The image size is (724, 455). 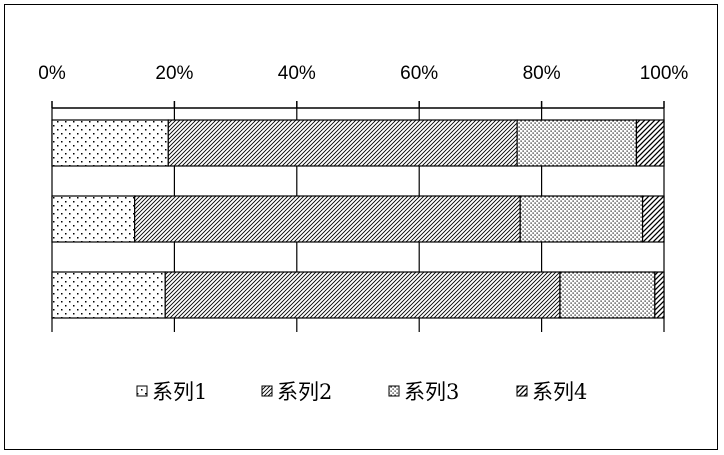 I want to click on x-tick-label-3: 60%, so click(x=419, y=73).